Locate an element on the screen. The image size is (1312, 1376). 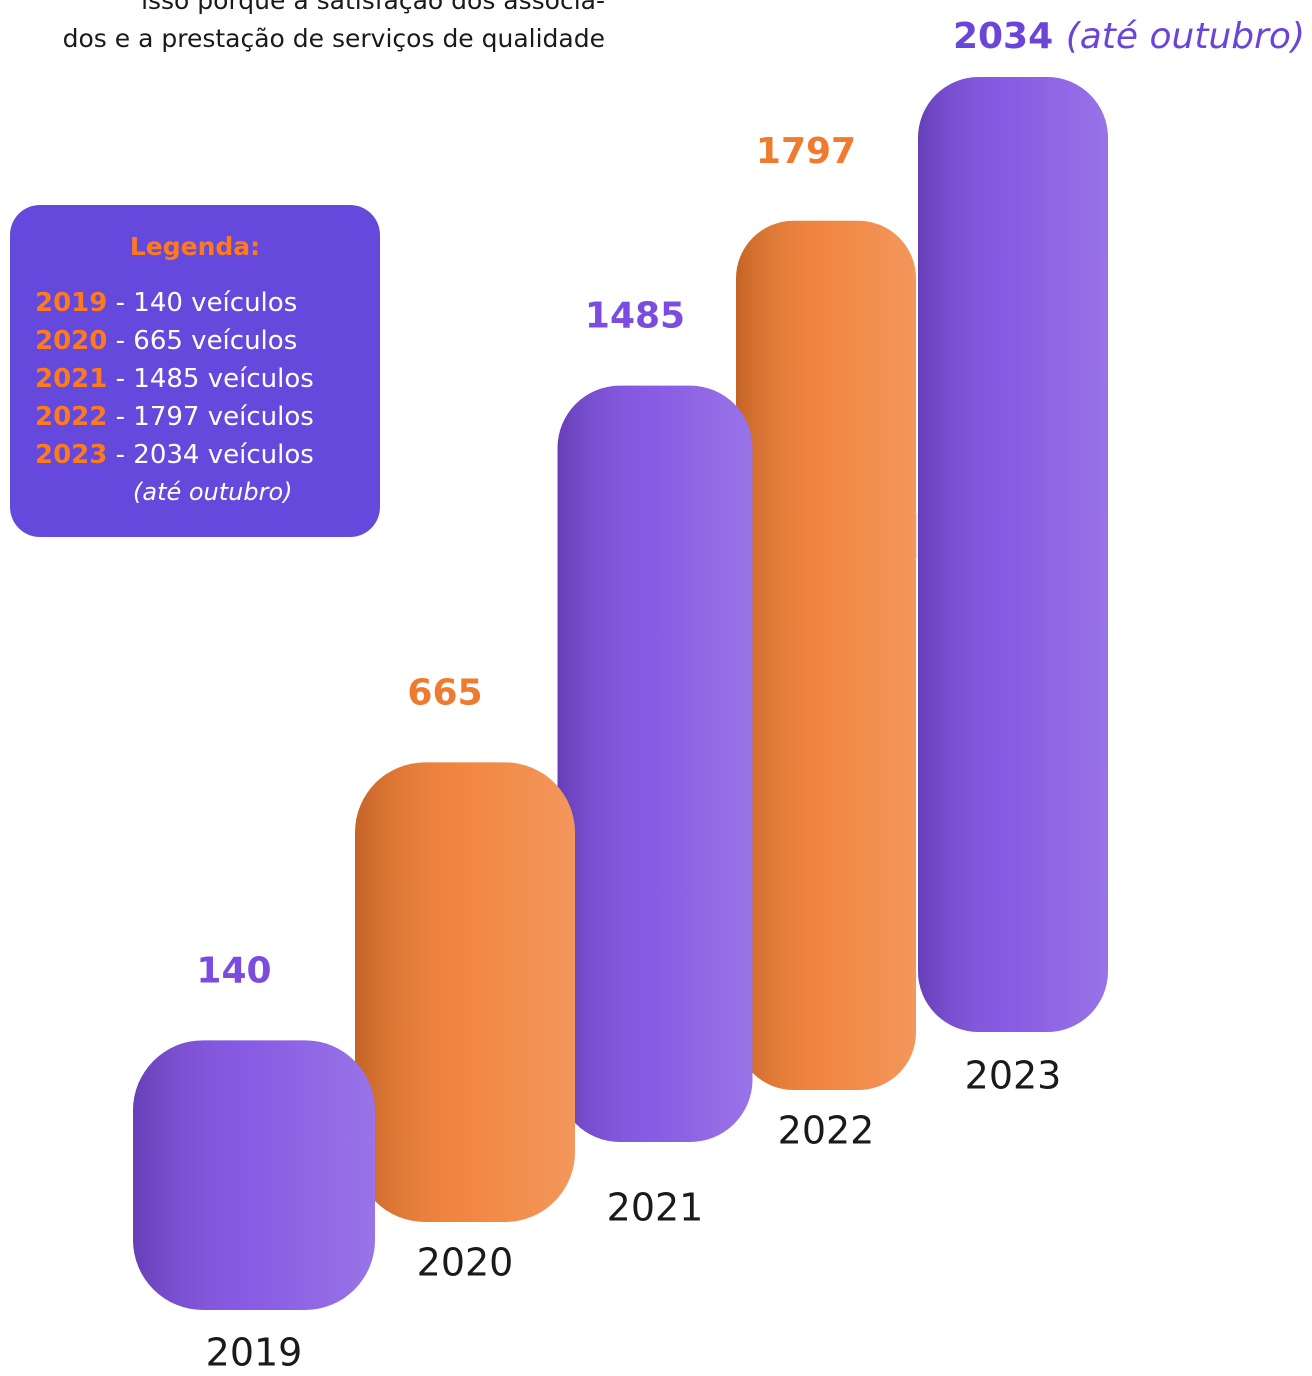
legend-item: 2022 - 1797 veículos is located at coordinates (174, 417).